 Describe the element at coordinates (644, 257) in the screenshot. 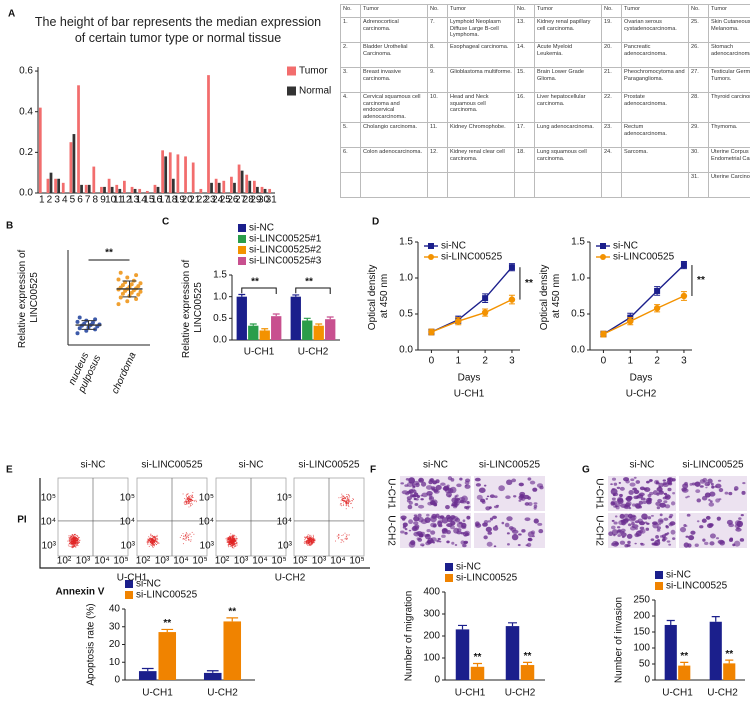

I see `legend-label: si-LINC00525` at that location.